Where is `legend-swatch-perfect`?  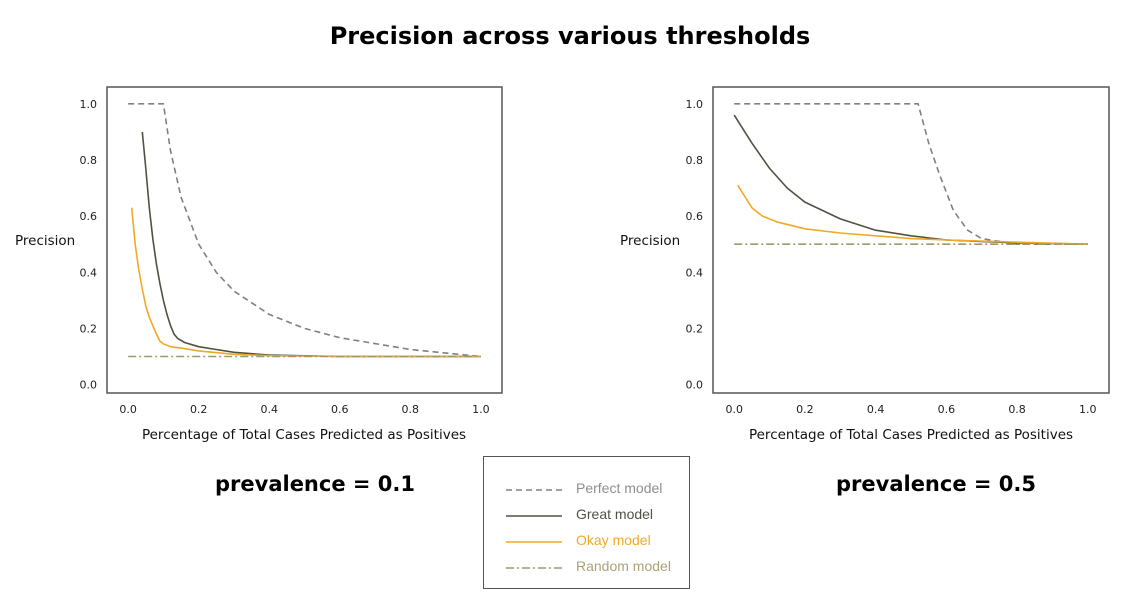
legend-swatch-perfect is located at coordinates (534, 490).